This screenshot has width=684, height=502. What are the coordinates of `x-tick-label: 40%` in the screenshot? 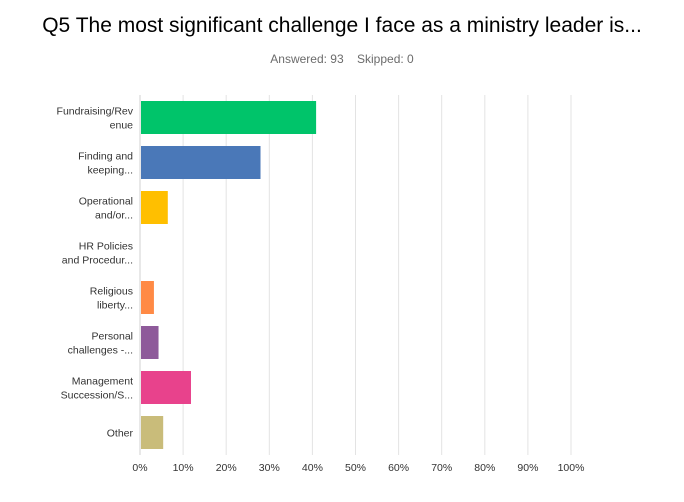 It's located at (312, 468).